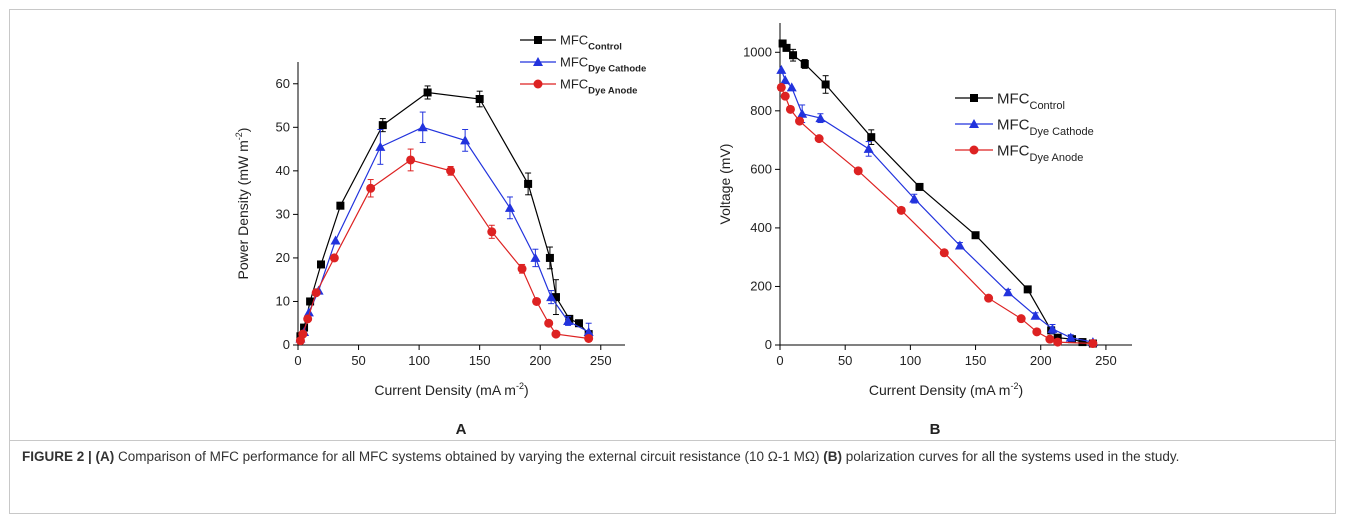  What do you see at coordinates (935, 429) in the screenshot?
I see `panel-label: B` at bounding box center [935, 429].